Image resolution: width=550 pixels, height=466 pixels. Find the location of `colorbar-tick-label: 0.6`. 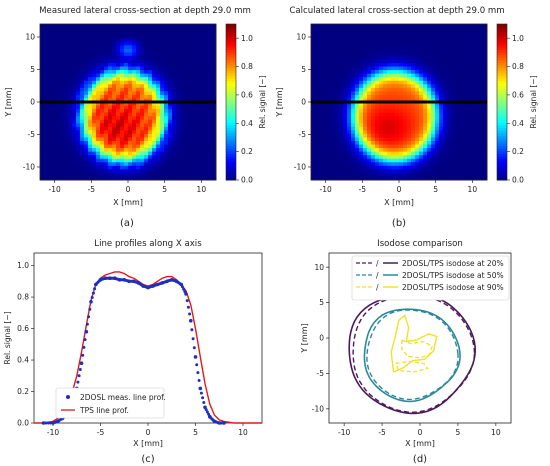

colorbar-tick-label: 0.6 is located at coordinates (518, 95).